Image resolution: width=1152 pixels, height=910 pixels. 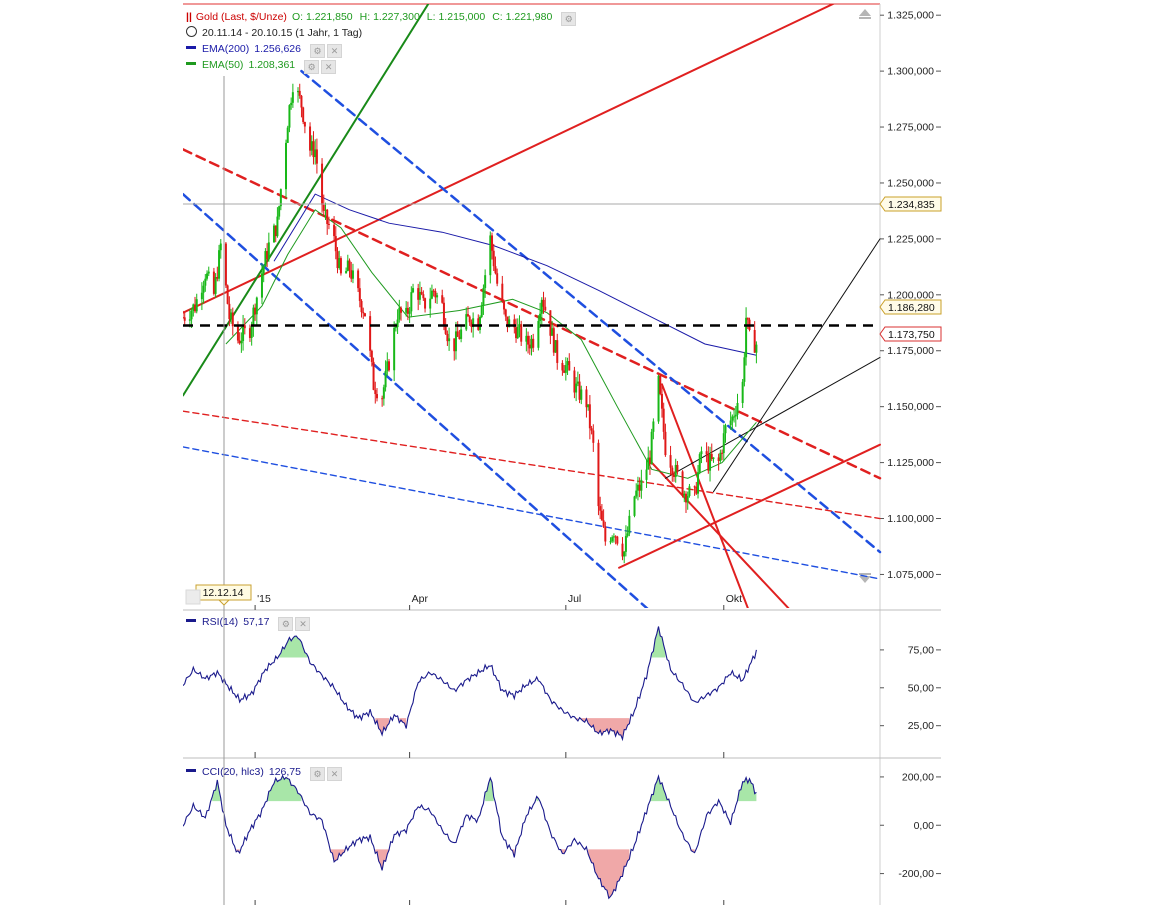 What do you see at coordinates (470, 837) in the screenshot?
I see `cci-line` at bounding box center [470, 837].